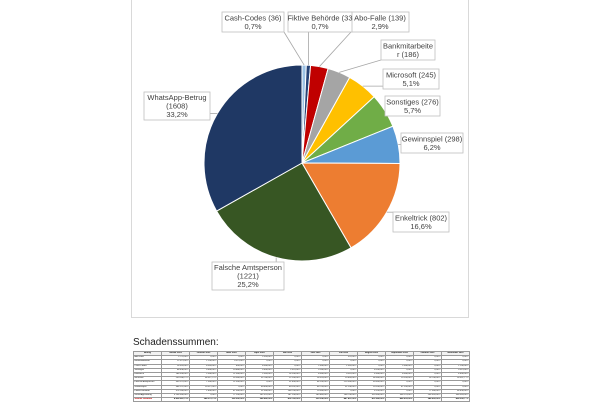 Image resolution: width=600 pixels, height=402 pixels. I want to click on data-label-text: 16,6%, so click(421, 226).